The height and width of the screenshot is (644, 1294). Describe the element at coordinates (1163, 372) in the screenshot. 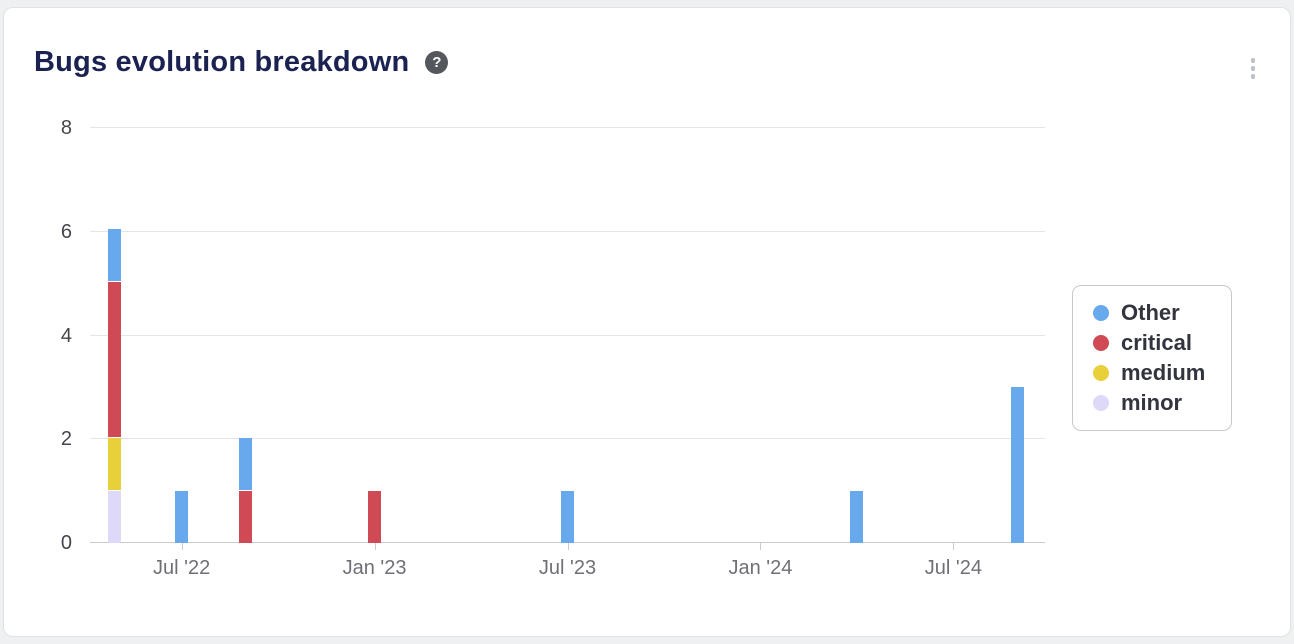

I see `legend-label: medium` at that location.